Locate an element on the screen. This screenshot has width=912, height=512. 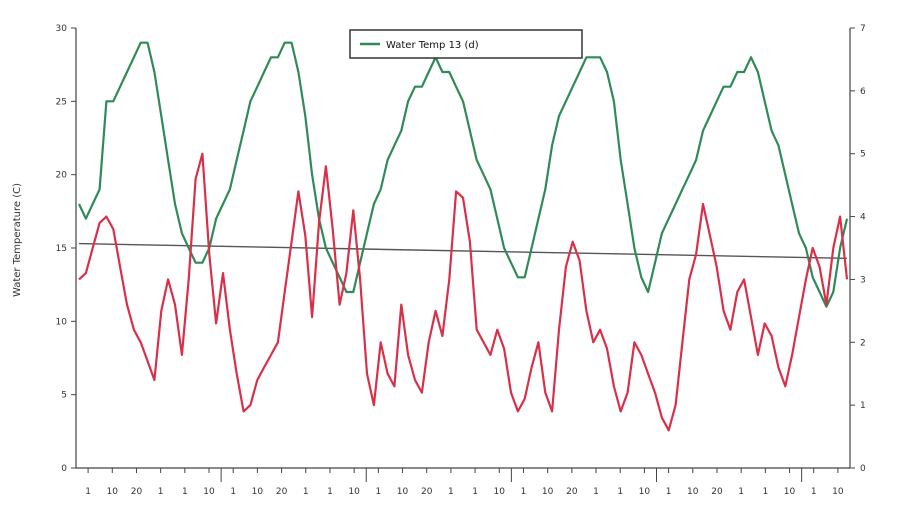
y-right-tick-label: 4 is located at coordinates (863, 218).